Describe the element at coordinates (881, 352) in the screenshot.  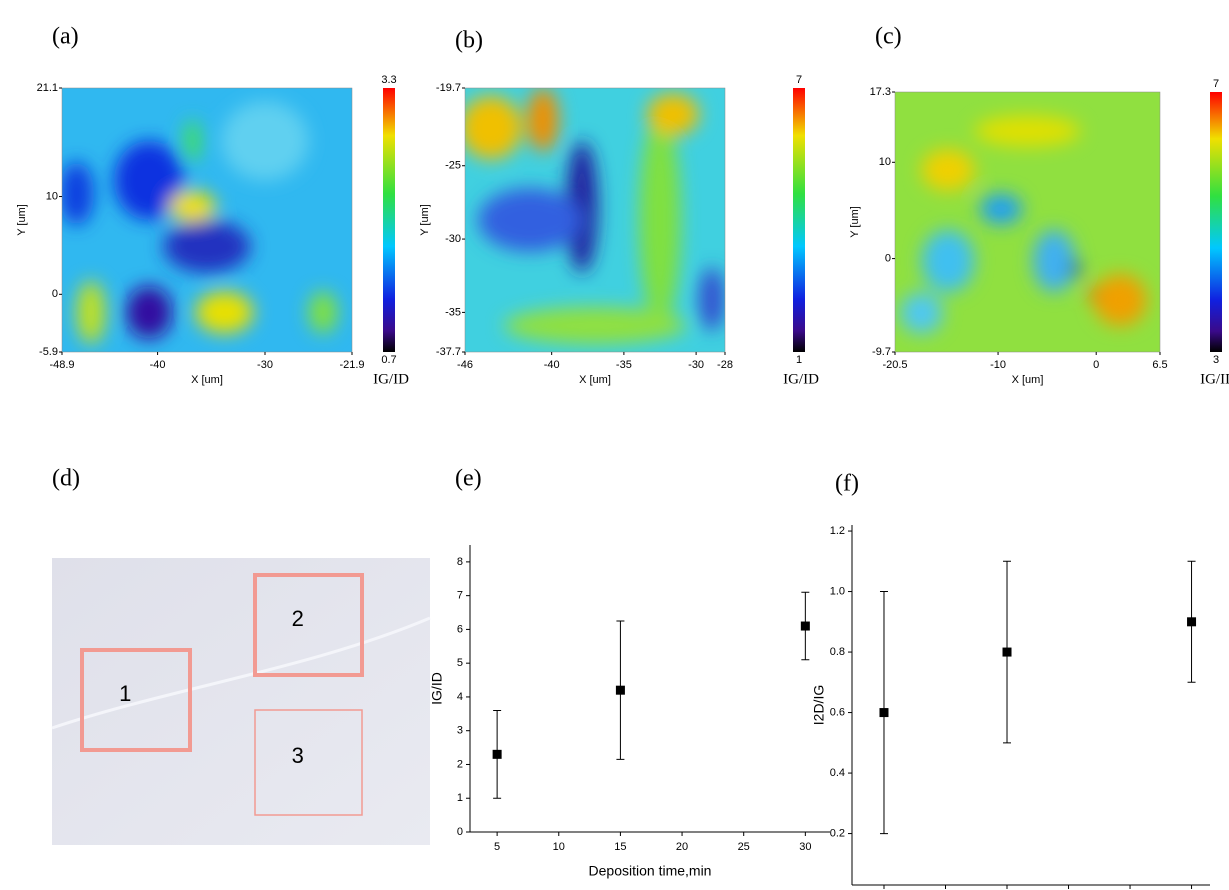
I see `y-tick-label: -9.7` at that location.